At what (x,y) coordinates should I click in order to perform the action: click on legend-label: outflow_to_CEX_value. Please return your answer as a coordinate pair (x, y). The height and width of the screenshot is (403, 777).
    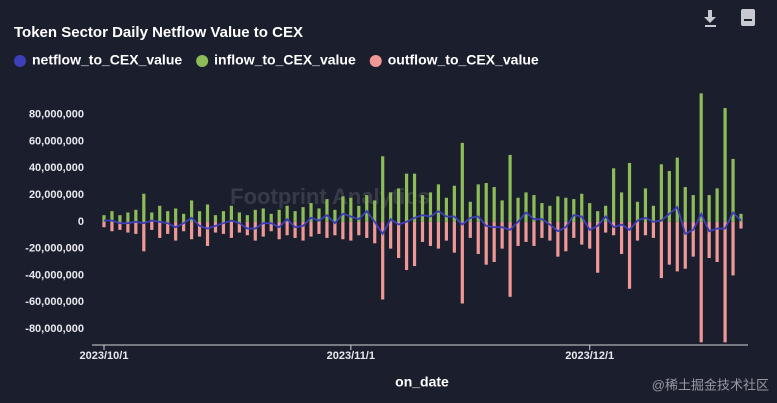
    Looking at the image, I should click on (463, 60).